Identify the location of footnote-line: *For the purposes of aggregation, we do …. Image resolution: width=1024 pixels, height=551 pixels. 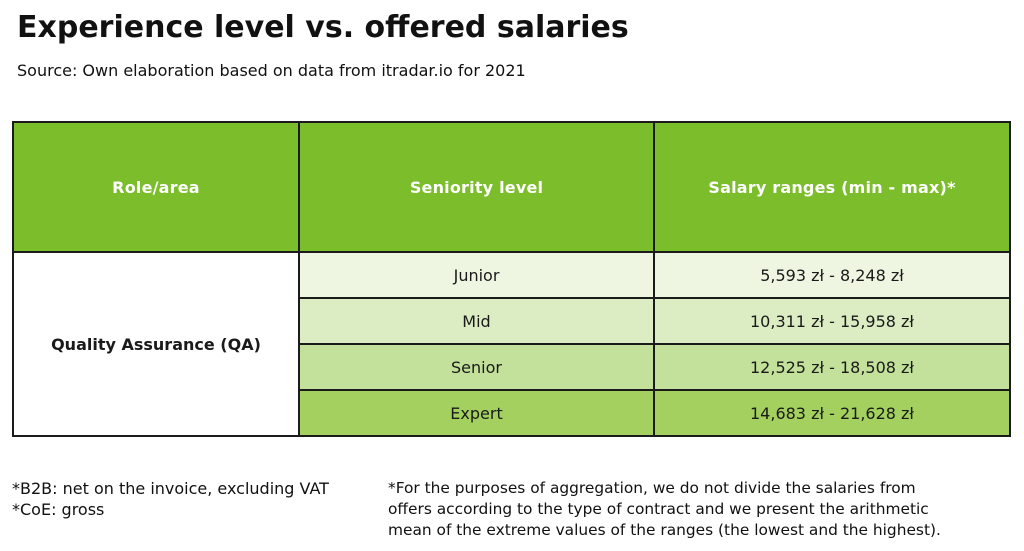
(652, 488).